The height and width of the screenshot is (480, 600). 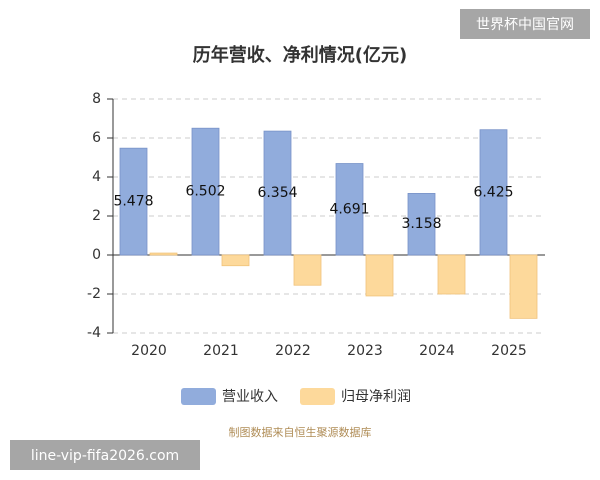 I want to click on data-label: 6.502, so click(x=205, y=192).